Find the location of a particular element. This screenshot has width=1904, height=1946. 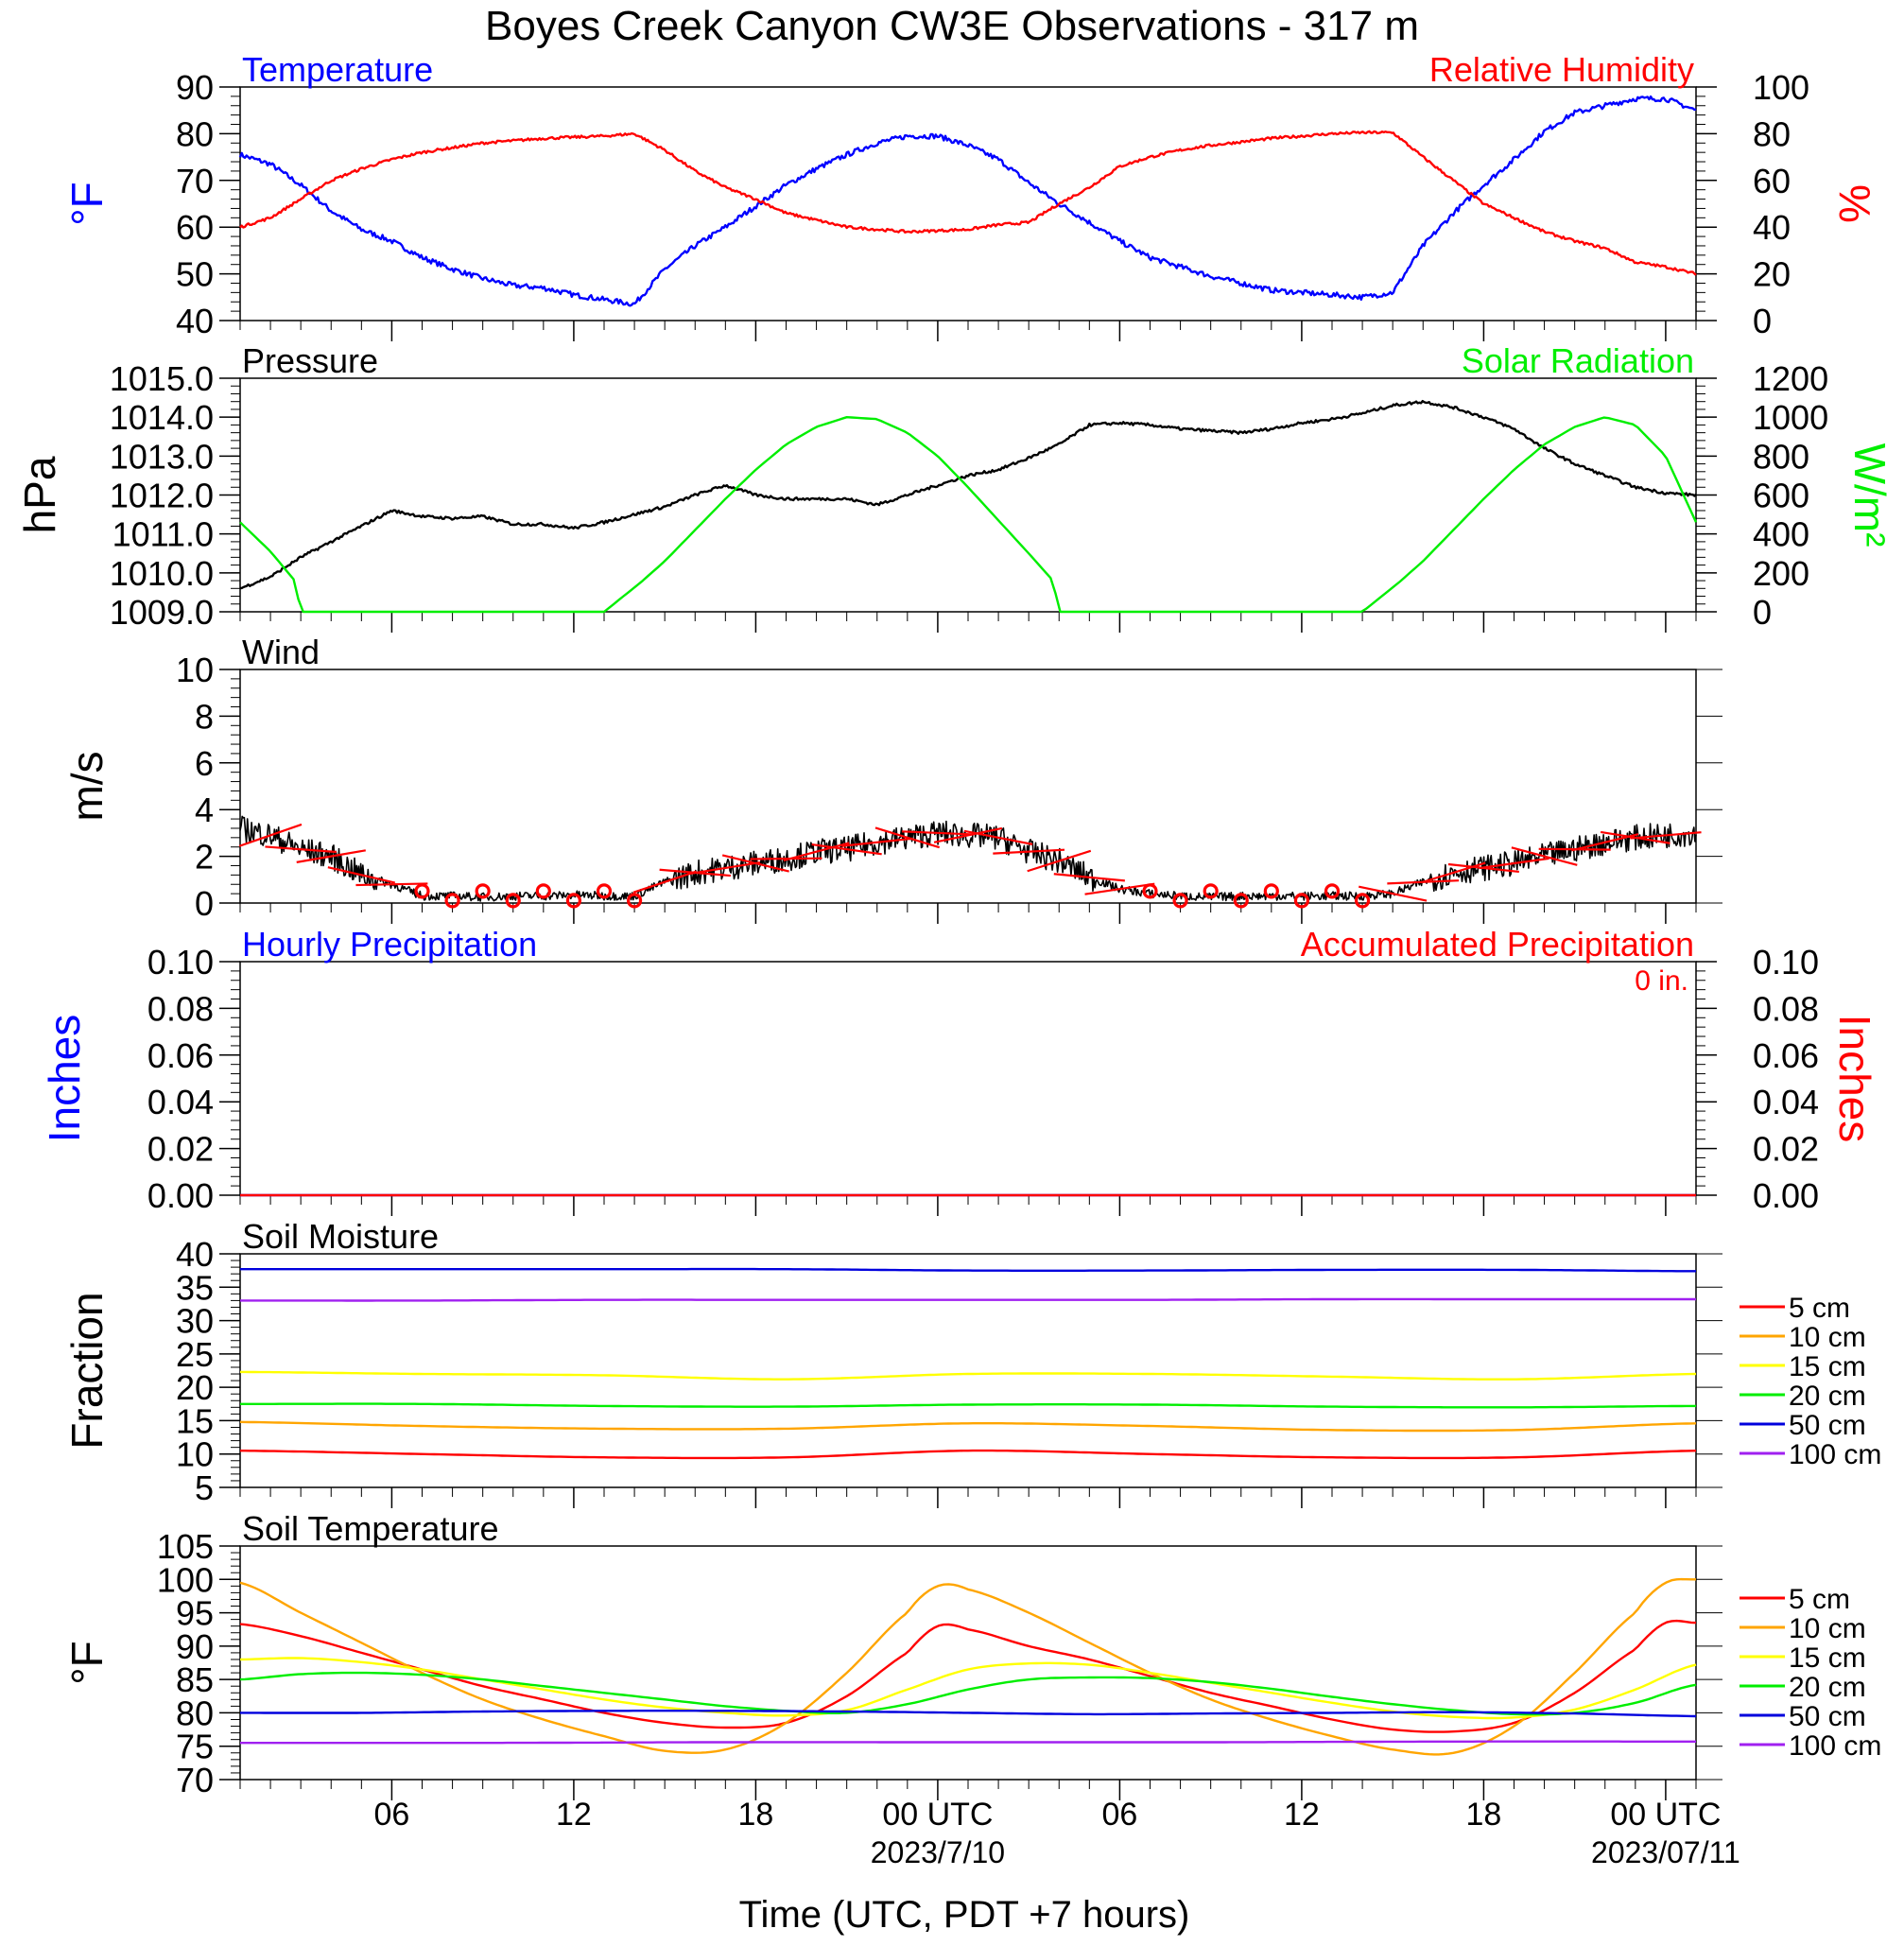

ytick-label-left: 60 is located at coordinates (195, 228).